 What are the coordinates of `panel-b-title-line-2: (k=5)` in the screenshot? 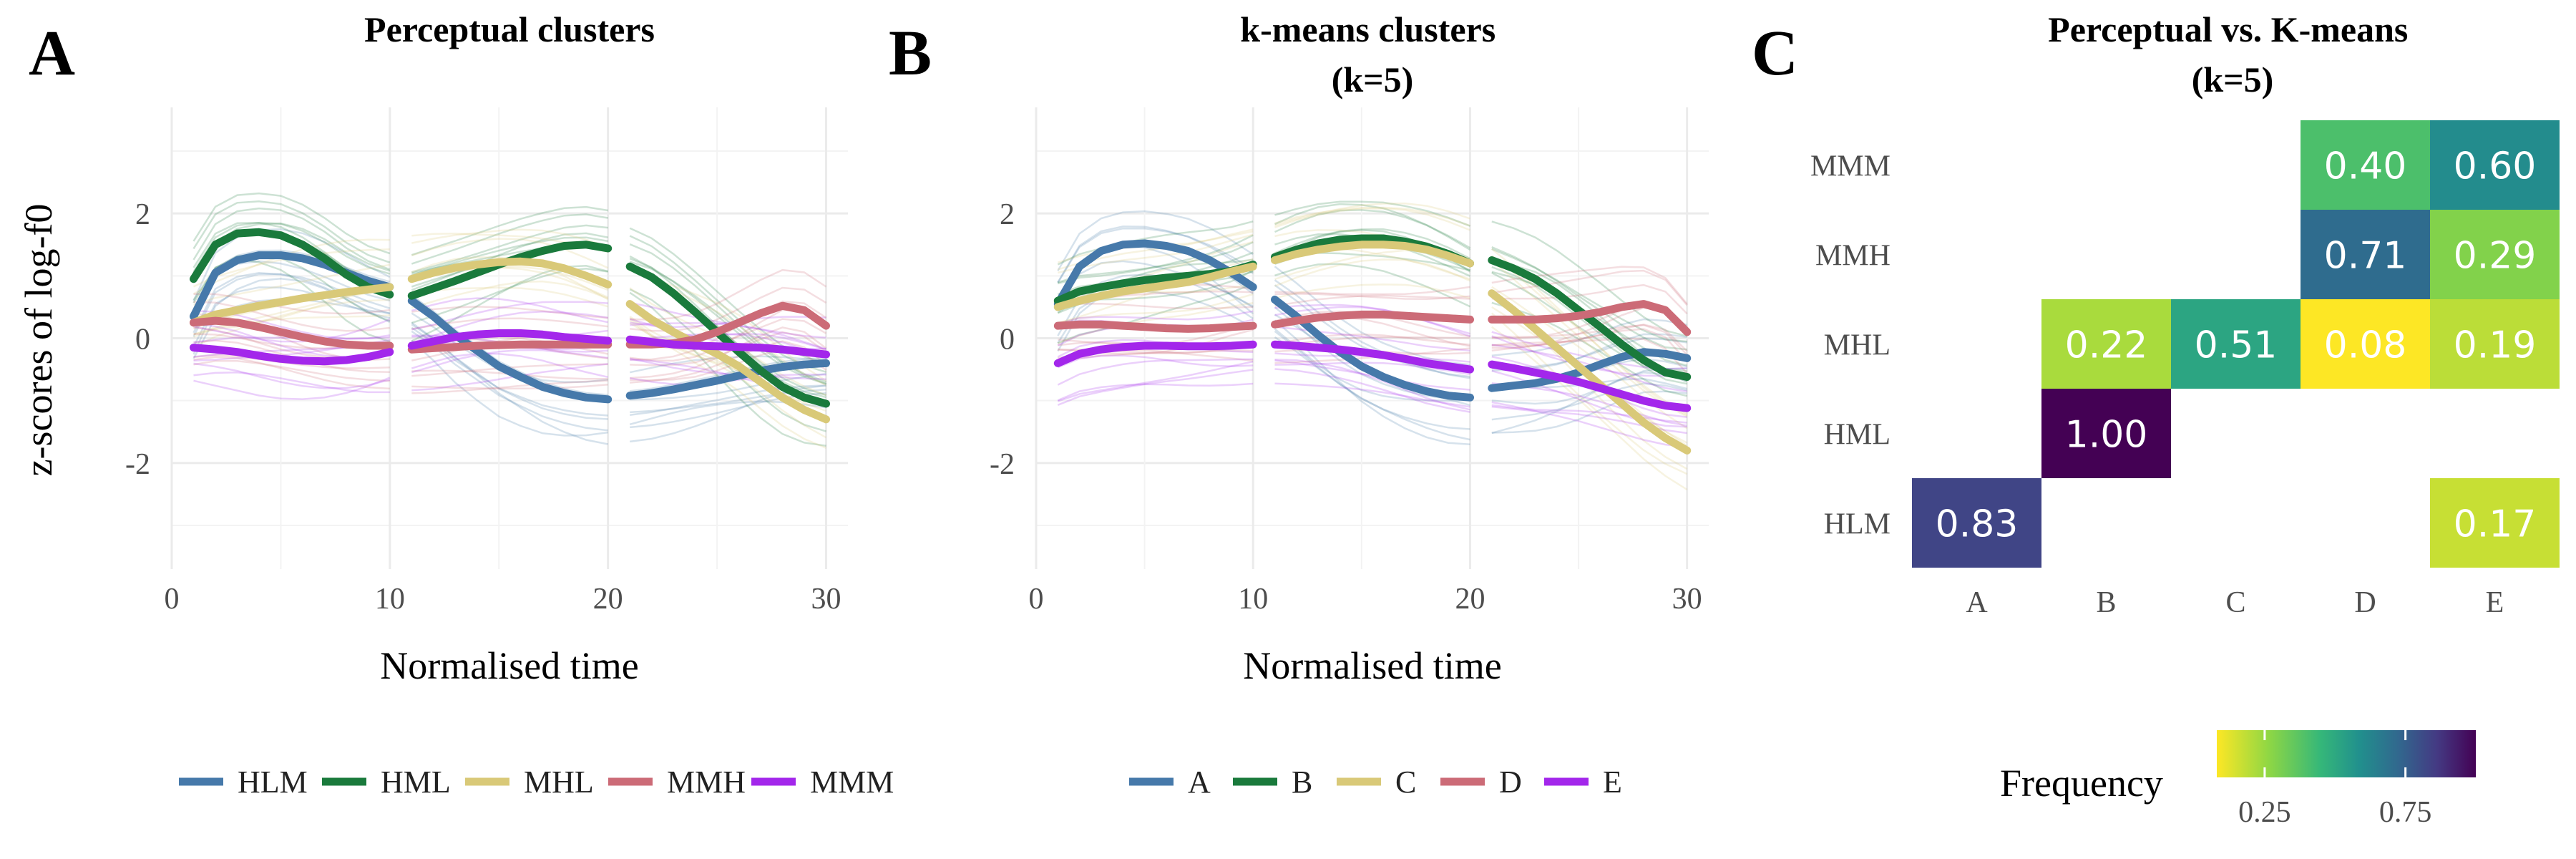 It's located at (1373, 79).